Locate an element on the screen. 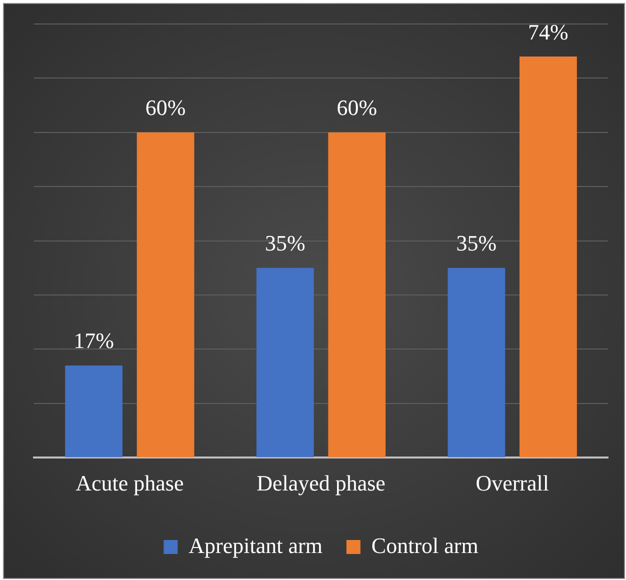 The width and height of the screenshot is (626, 580). x-tick-label: Acute phase is located at coordinates (130, 483).